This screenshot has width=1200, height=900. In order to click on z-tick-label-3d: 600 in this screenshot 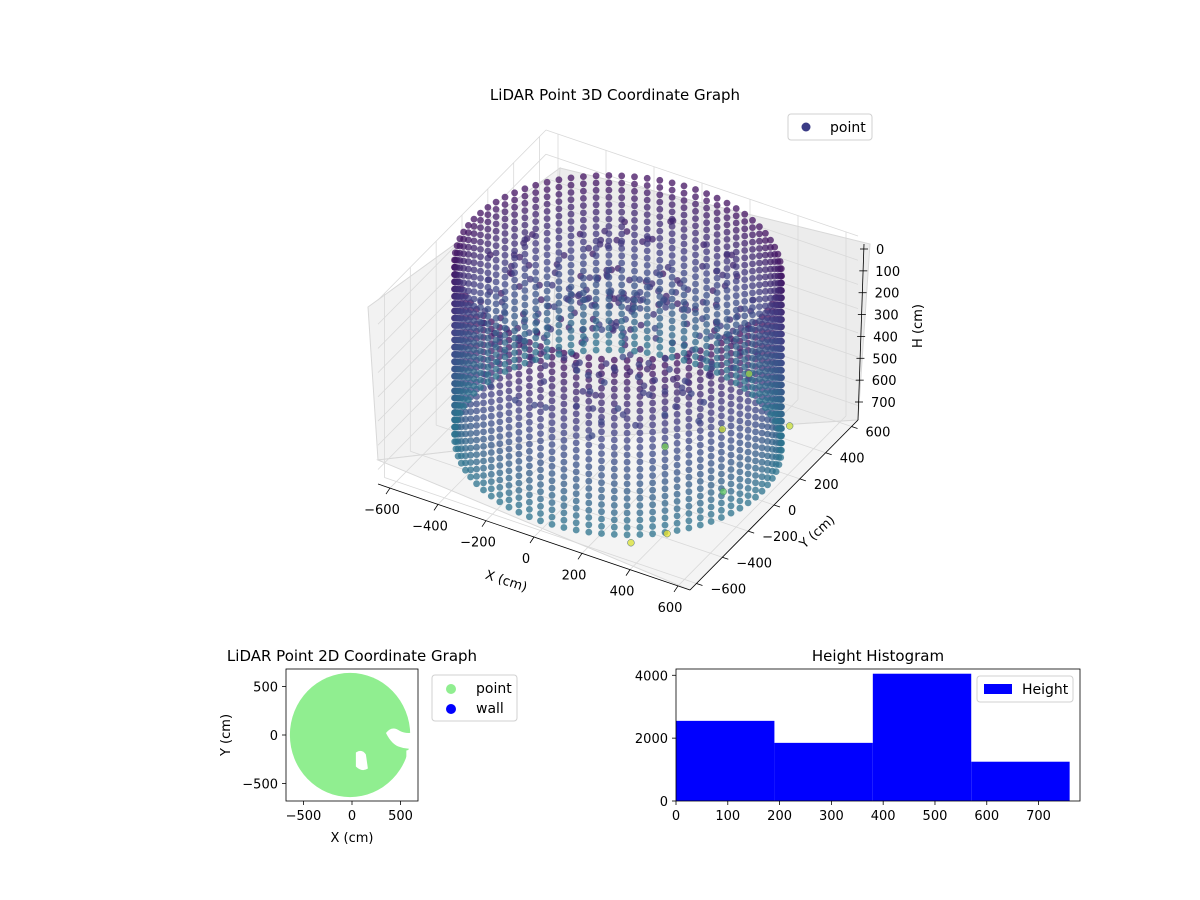, I will do `click(884, 381)`.